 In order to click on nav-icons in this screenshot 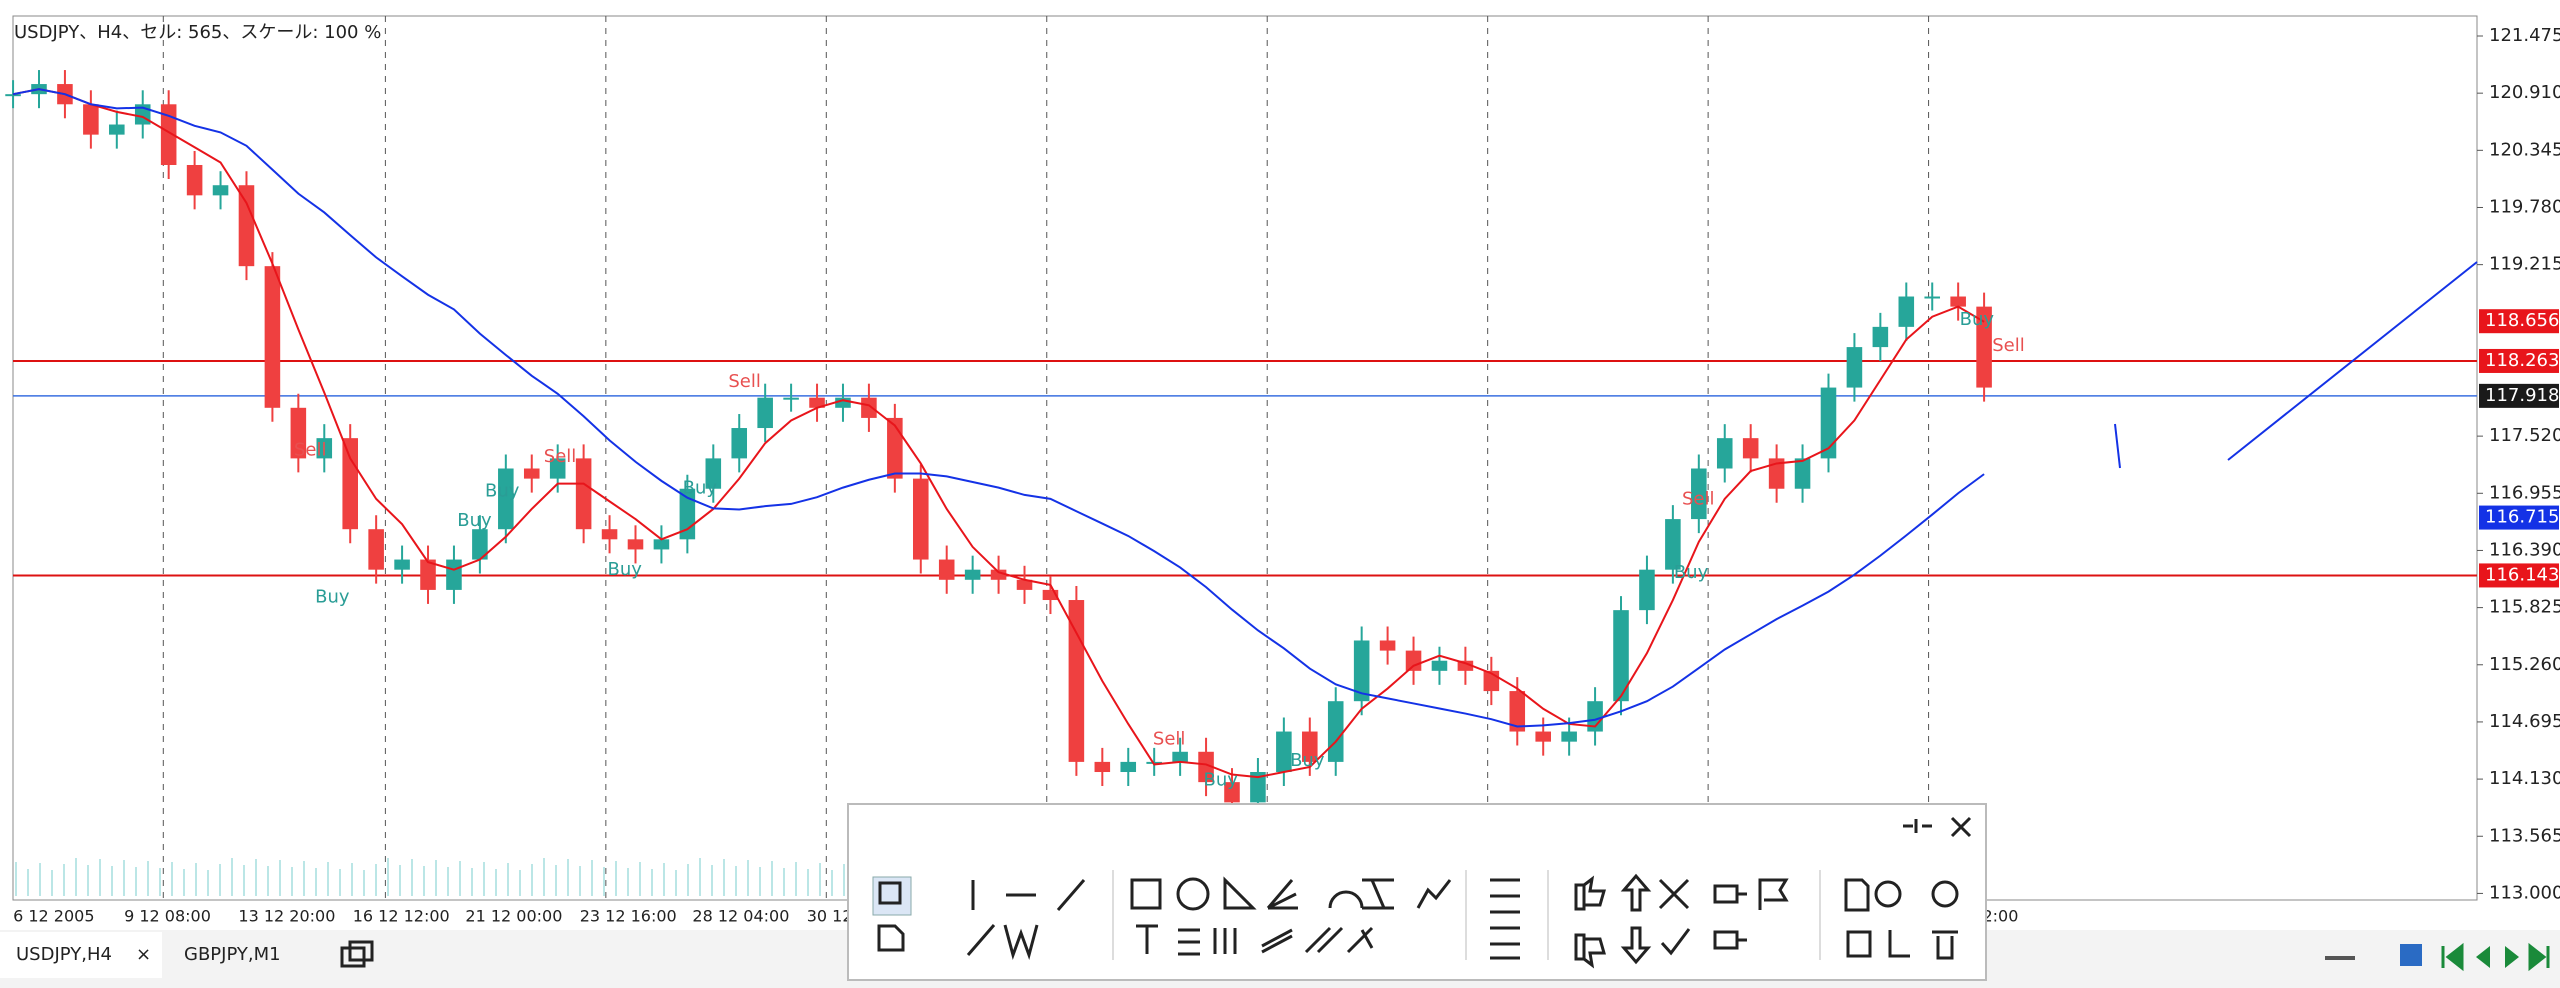, I will do `click(2437, 957)`.